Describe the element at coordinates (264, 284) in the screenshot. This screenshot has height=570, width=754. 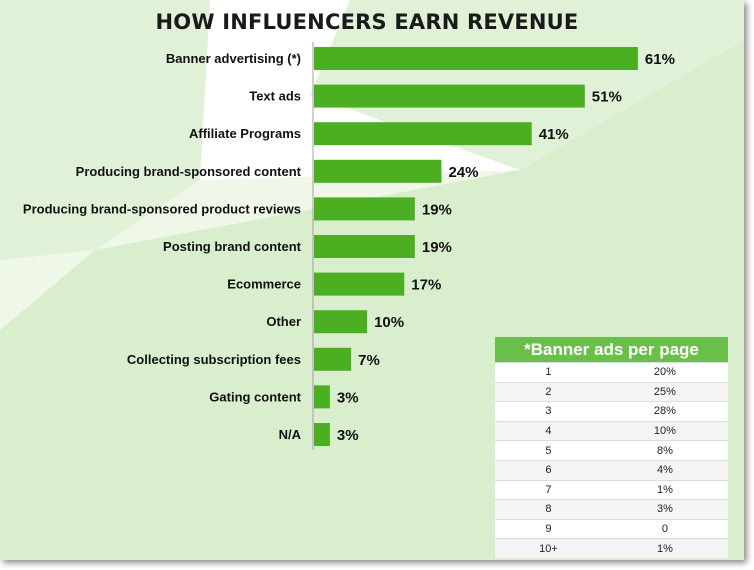
I see `category-label: Ecommerce` at that location.